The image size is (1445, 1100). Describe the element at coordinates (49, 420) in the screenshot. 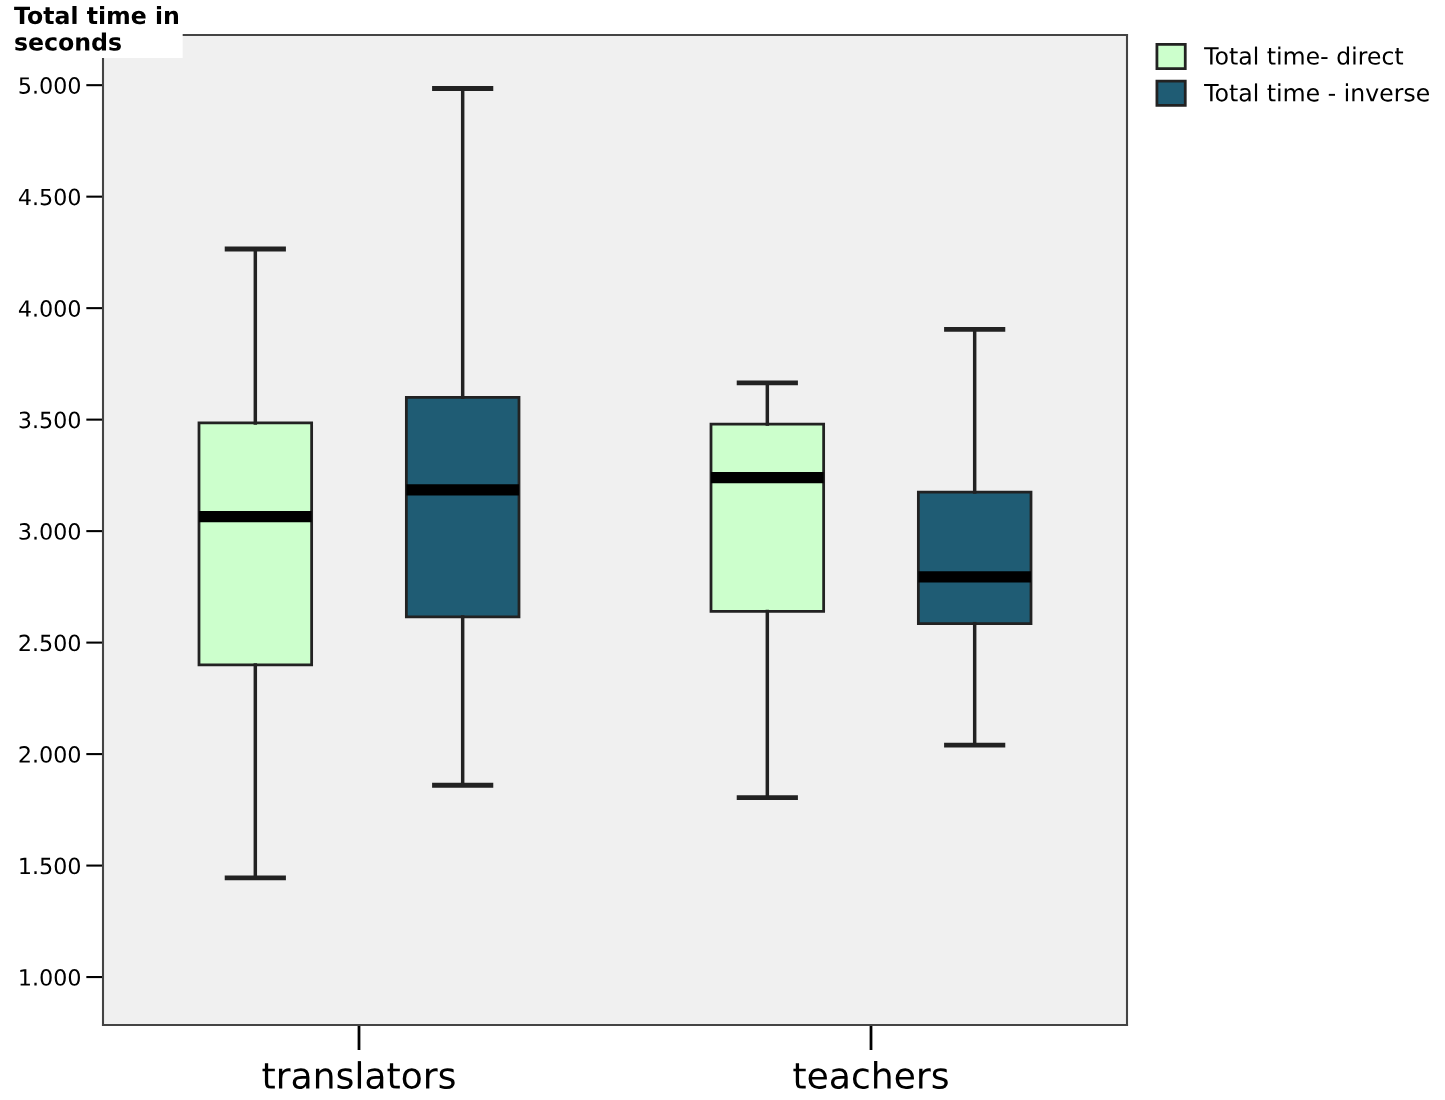

I see `y-tick-label: 3.500` at that location.